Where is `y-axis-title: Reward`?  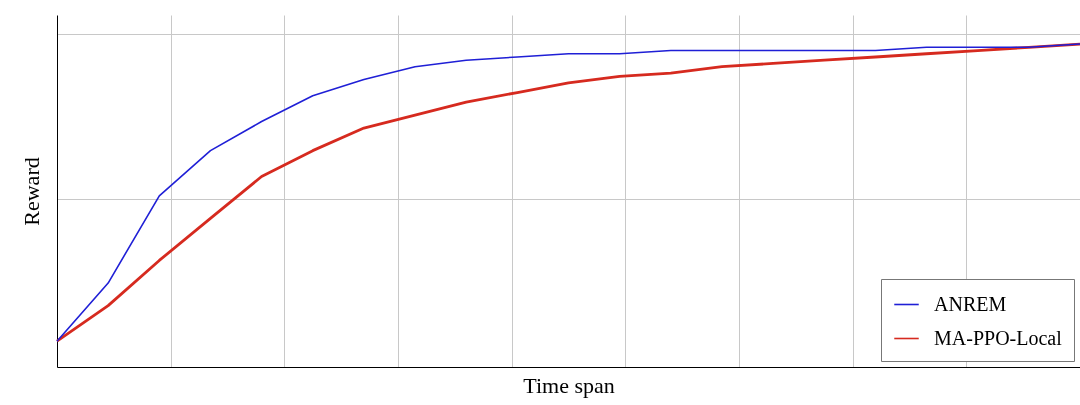 y-axis-title: Reward is located at coordinates (31, 191).